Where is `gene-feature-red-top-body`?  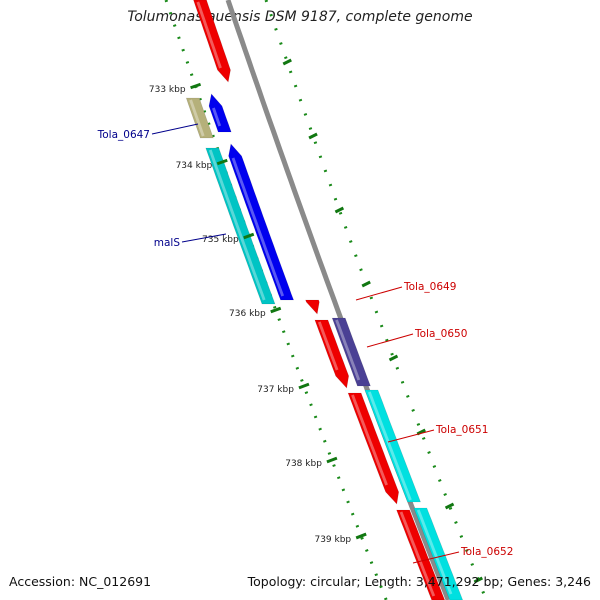
gene-feature-red-top-body is located at coordinates (212, 41).